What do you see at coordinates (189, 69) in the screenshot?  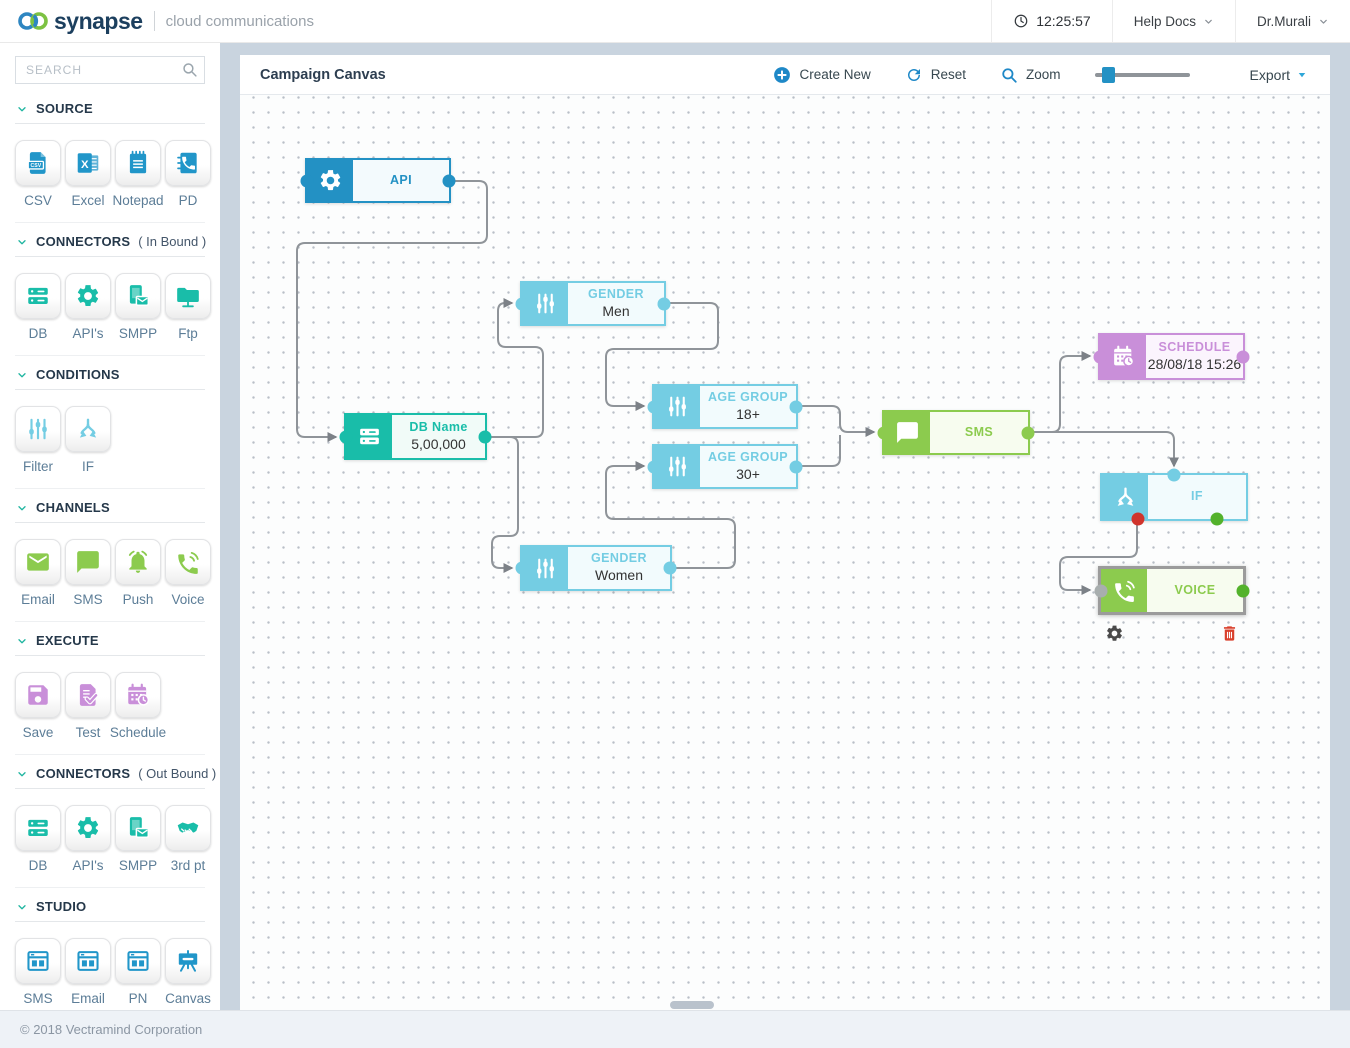 I see `search-icon` at bounding box center [189, 69].